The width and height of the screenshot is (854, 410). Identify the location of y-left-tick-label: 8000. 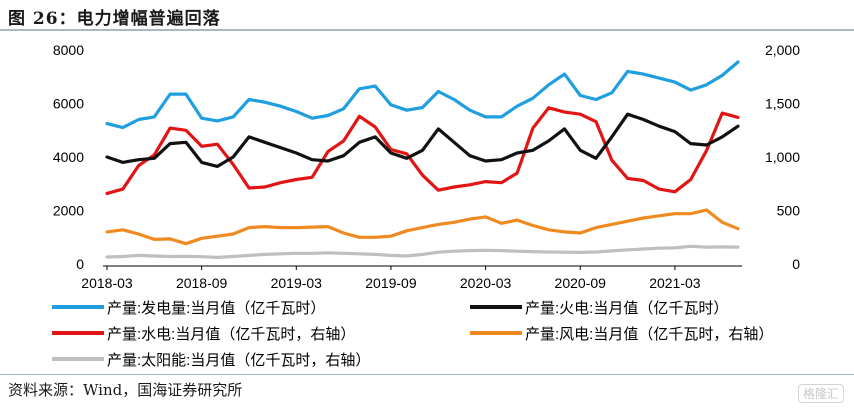
(68, 50).